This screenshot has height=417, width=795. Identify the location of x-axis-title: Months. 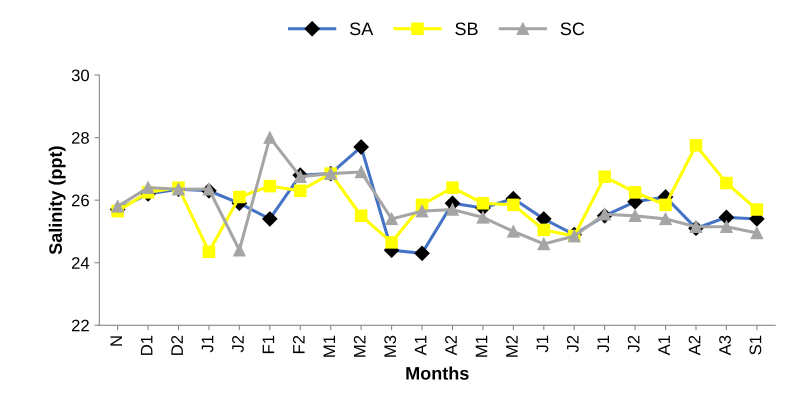
(437, 373).